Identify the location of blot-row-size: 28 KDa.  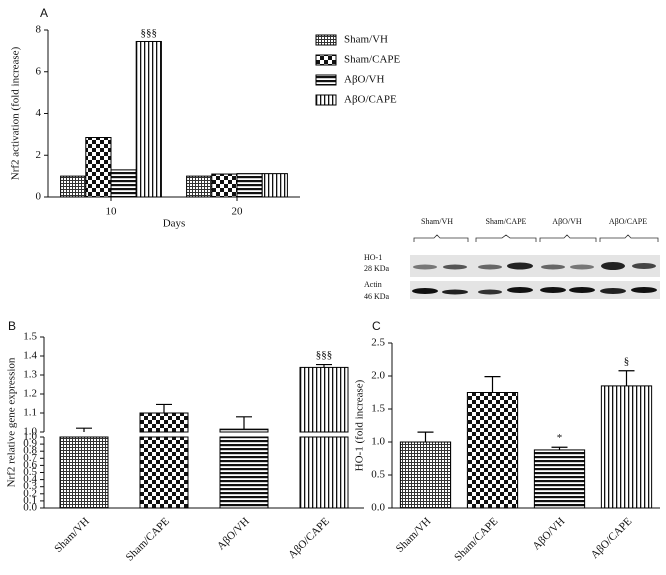
(377, 268).